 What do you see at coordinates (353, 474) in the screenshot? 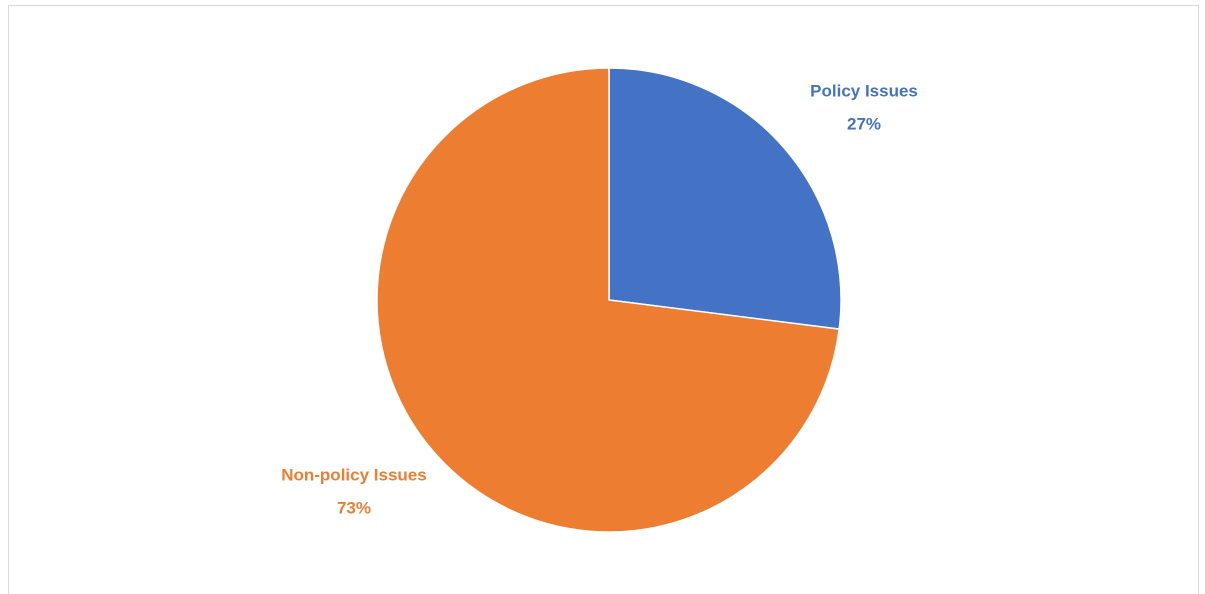
I see `slice-label: Non-policy Issues` at bounding box center [353, 474].